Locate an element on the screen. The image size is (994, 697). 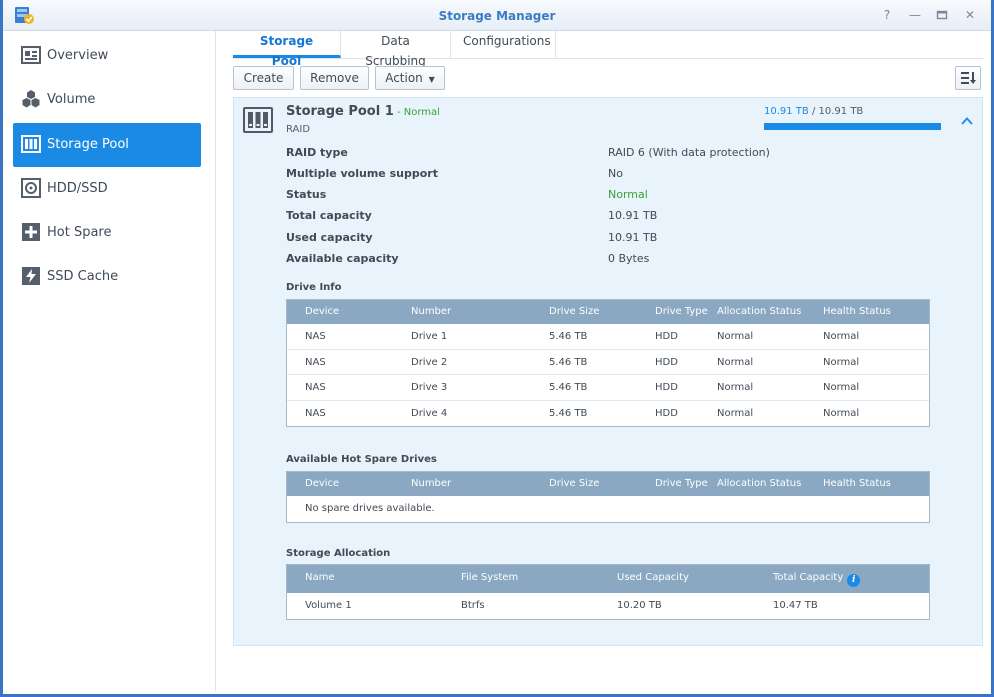
remove-button: Remove is located at coordinates (334, 78).